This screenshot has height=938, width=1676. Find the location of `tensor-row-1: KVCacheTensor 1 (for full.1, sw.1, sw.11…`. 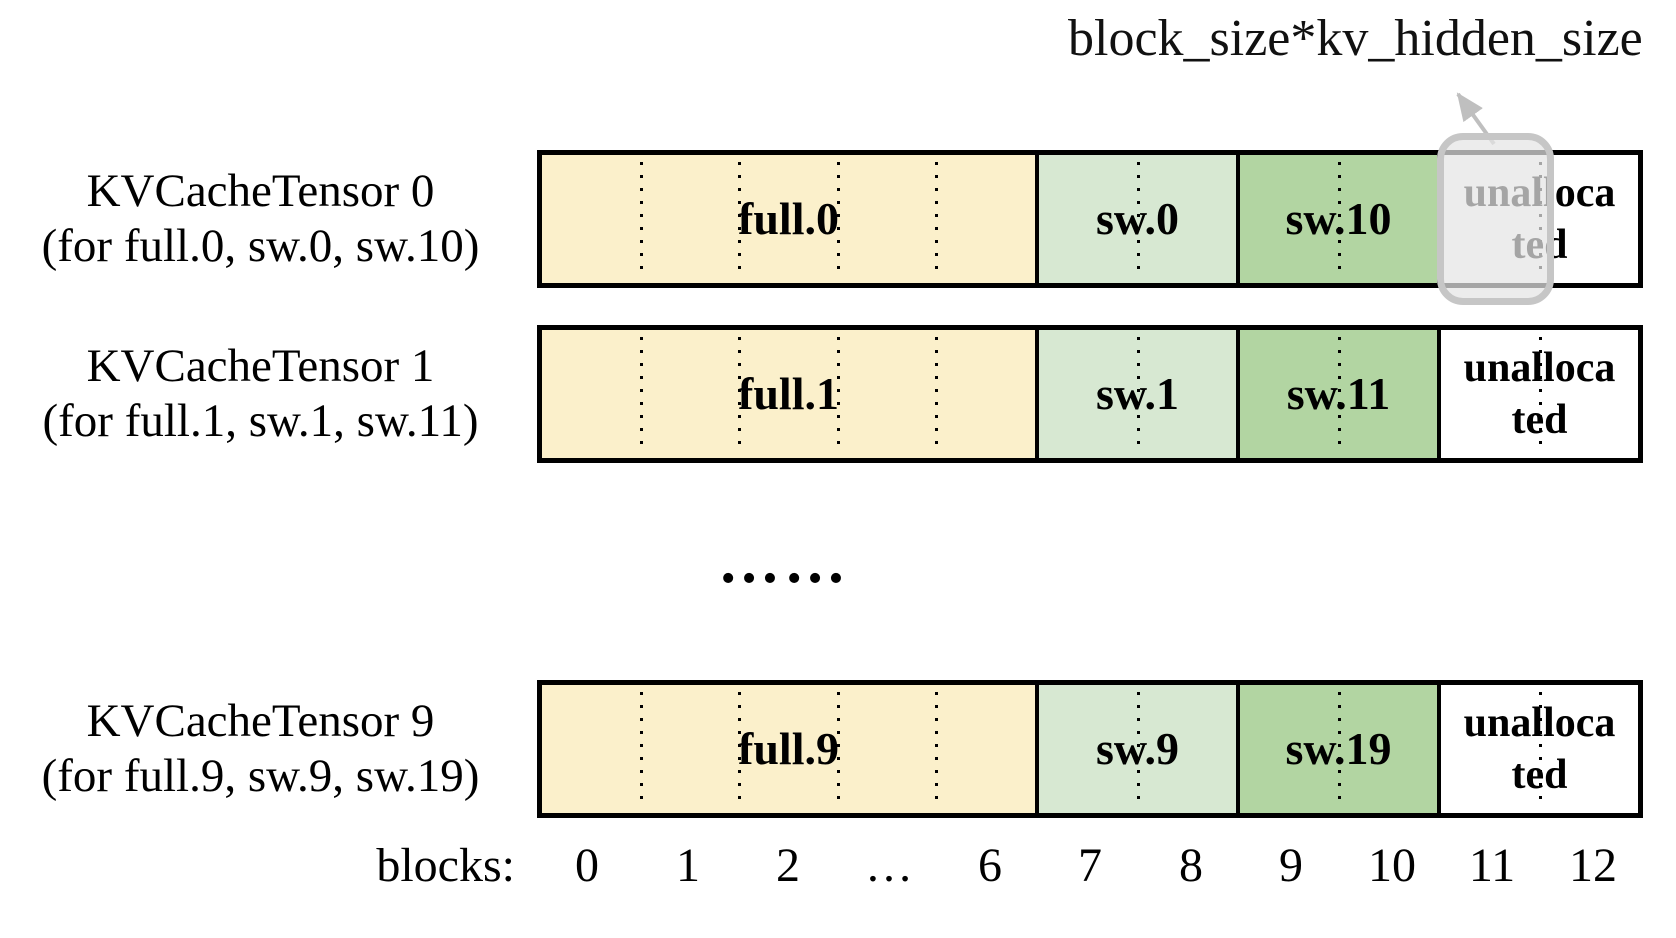

tensor-row-1: KVCacheTensor 1 (for full.1, sw.1, sw.11… is located at coordinates (838, 394).